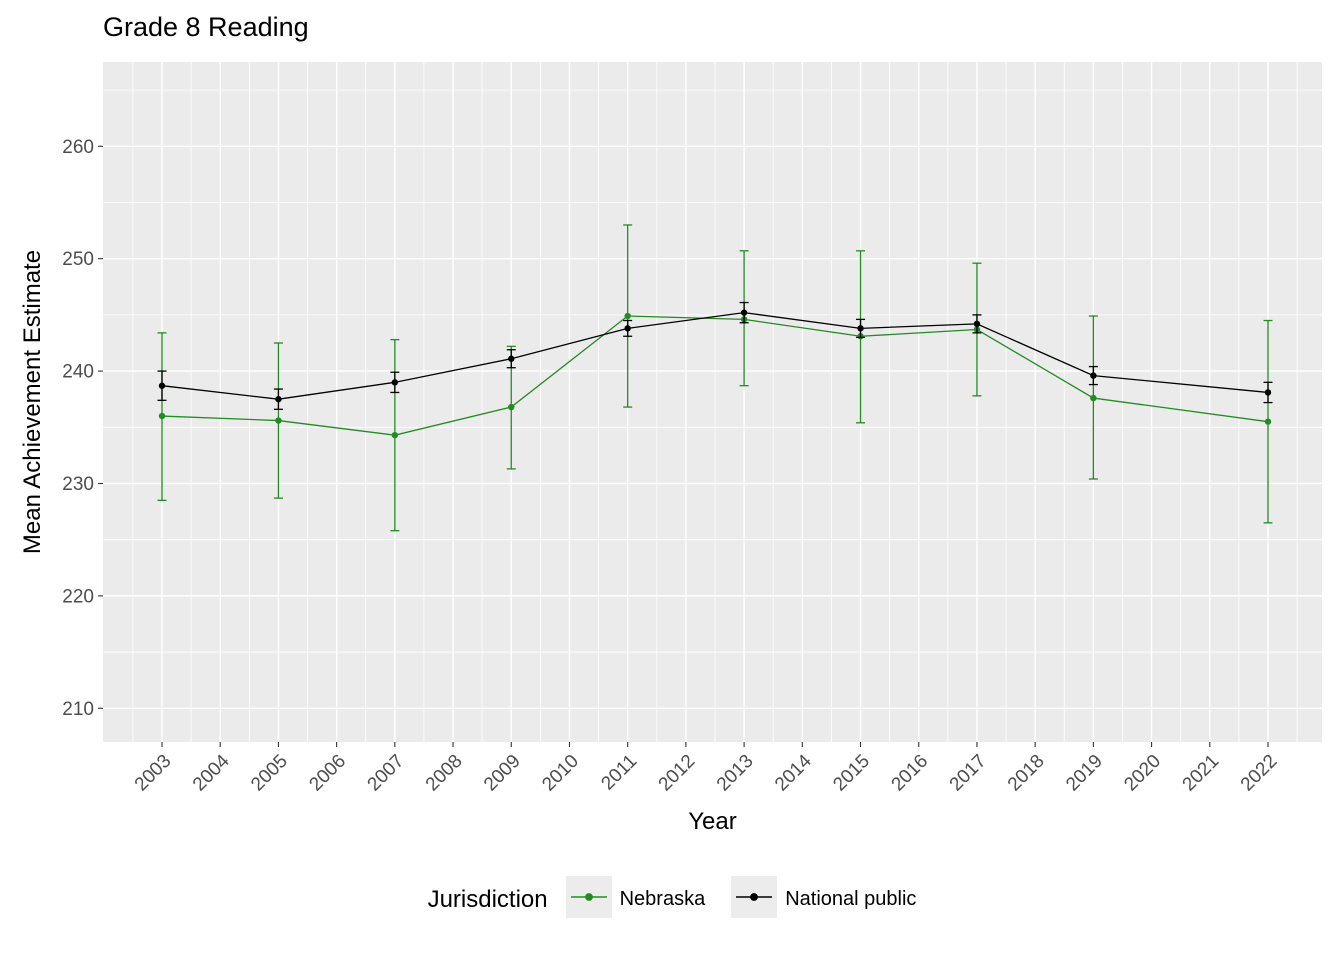 The width and height of the screenshot is (1344, 960). I want to click on svg-text: 220, so click(78, 596).